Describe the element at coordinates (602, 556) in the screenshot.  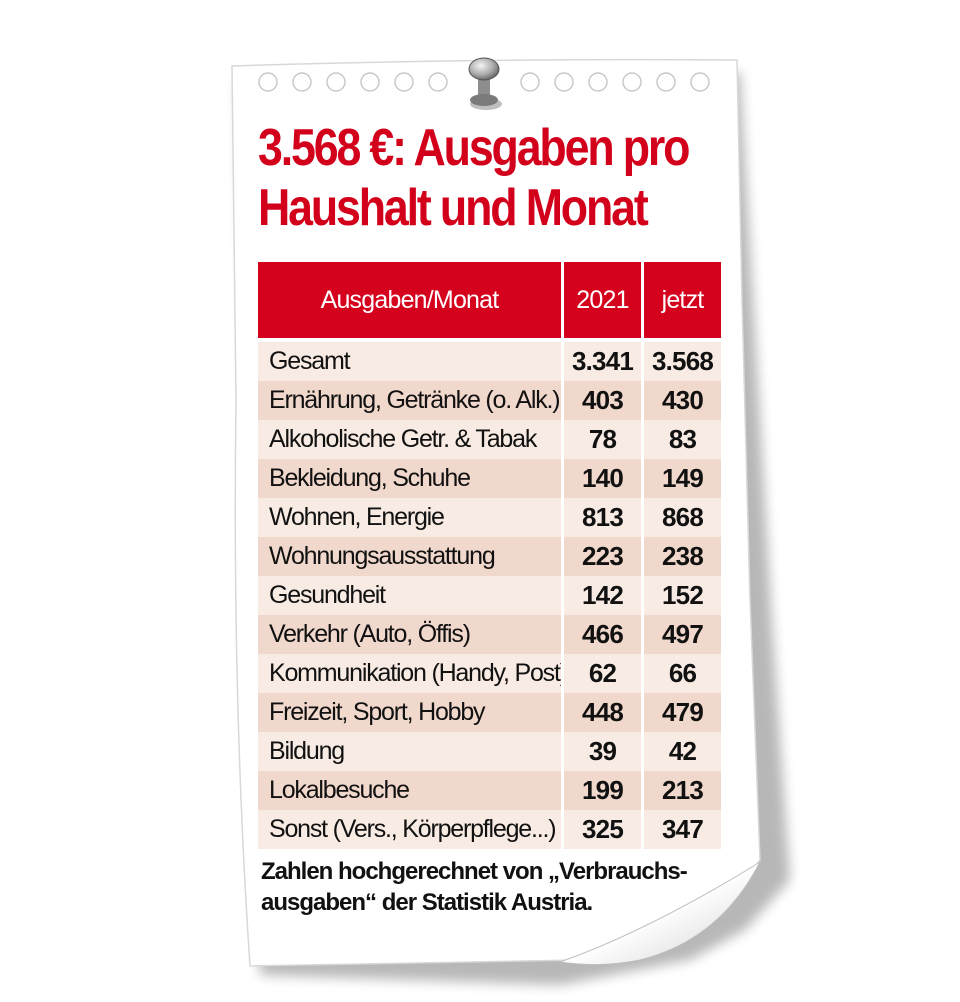
I see `value-2021: 223` at that location.